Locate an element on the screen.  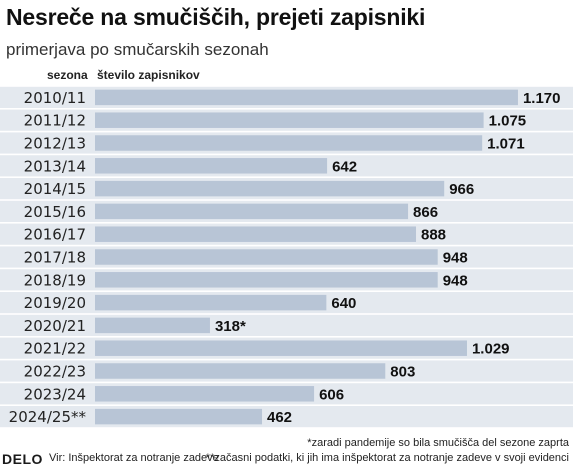
data-label: 1.075 is located at coordinates (508, 121).